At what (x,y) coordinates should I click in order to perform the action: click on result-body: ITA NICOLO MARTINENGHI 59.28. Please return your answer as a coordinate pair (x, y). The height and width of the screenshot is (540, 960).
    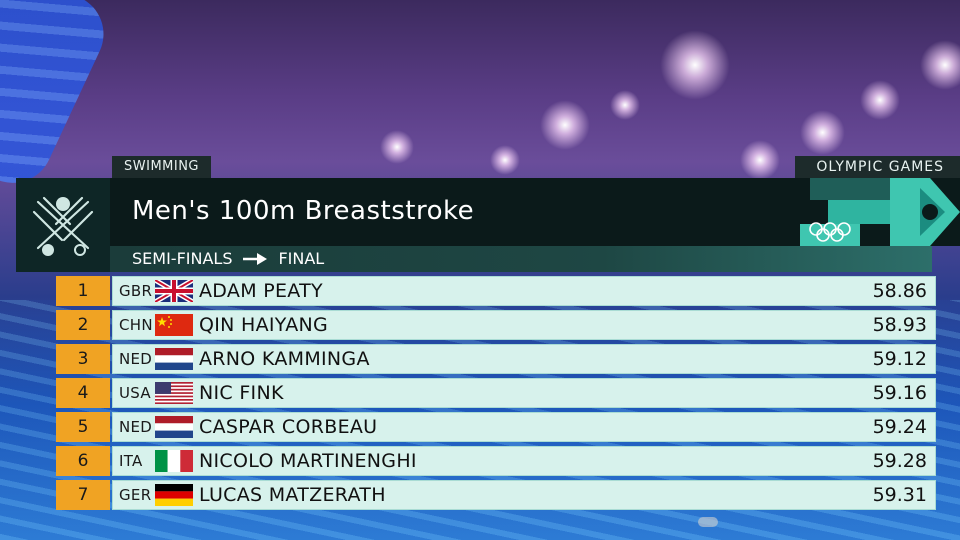
    Looking at the image, I should click on (524, 461).